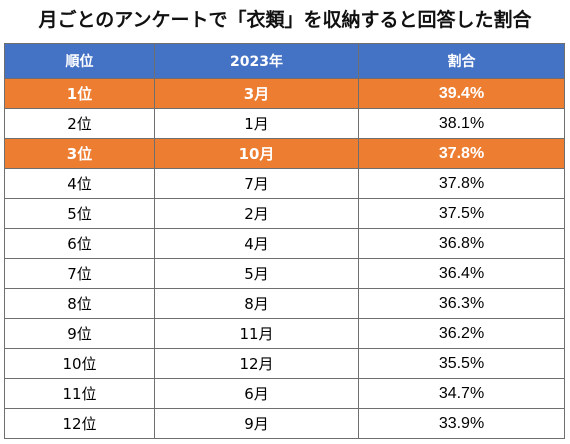  I want to click on table-row: 10位 12月 35.5%, so click(284, 363).